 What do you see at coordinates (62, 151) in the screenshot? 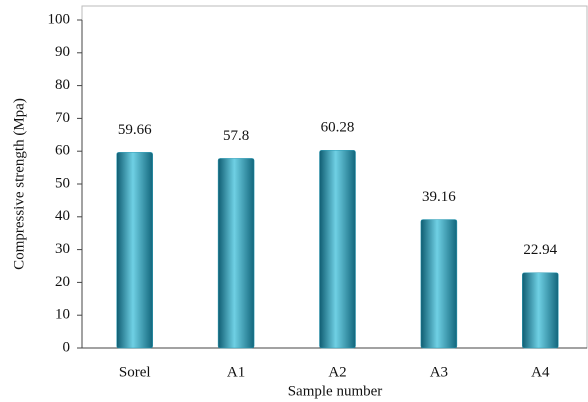
I see `y-tick-label: 60` at bounding box center [62, 151].